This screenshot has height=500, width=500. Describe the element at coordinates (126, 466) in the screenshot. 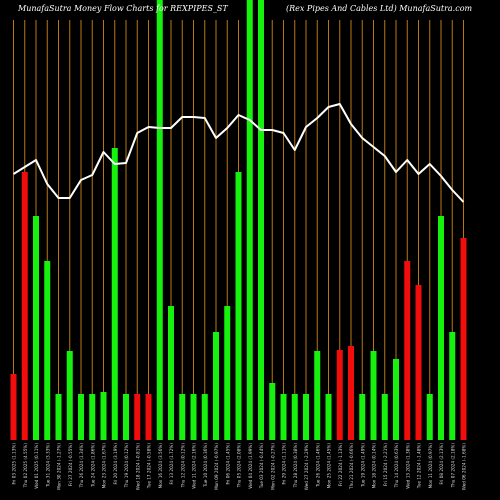

I see `x-tick-label: Thu 19 2024 (0.12%)` at that location.